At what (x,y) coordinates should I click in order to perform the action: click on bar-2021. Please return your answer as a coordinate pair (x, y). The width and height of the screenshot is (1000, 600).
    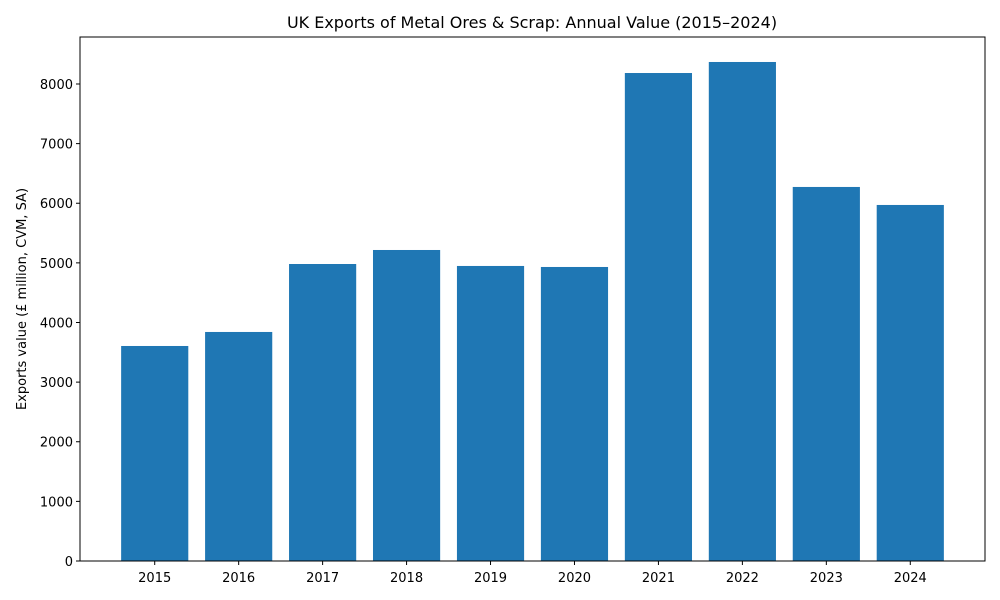
    Looking at the image, I should click on (658, 317).